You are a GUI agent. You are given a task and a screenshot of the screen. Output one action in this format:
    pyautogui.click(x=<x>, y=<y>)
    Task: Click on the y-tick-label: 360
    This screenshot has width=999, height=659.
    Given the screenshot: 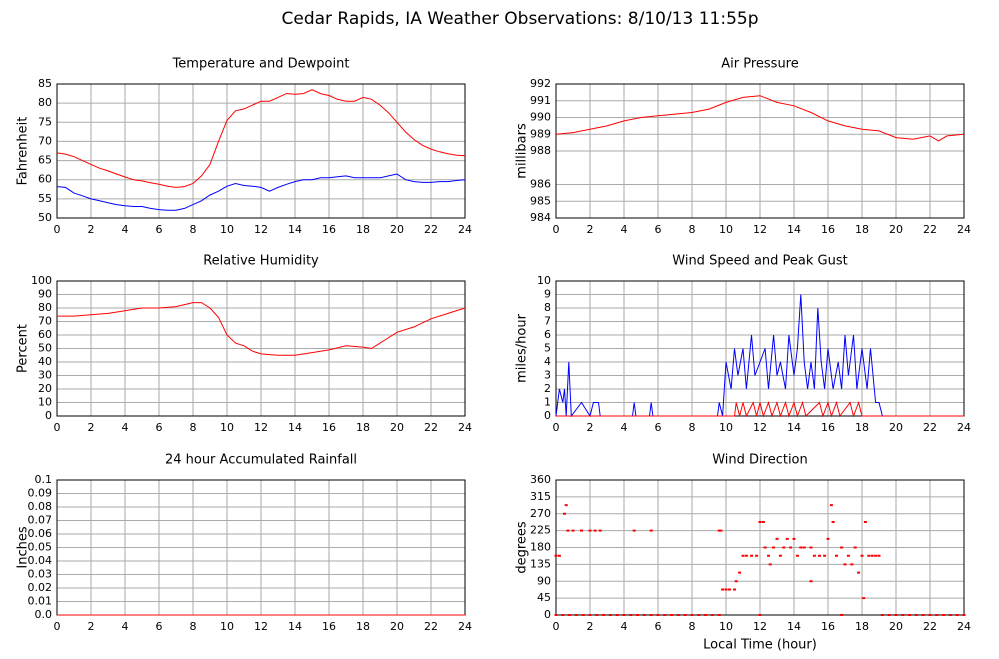 What is the action you would take?
    pyautogui.click(x=540, y=479)
    